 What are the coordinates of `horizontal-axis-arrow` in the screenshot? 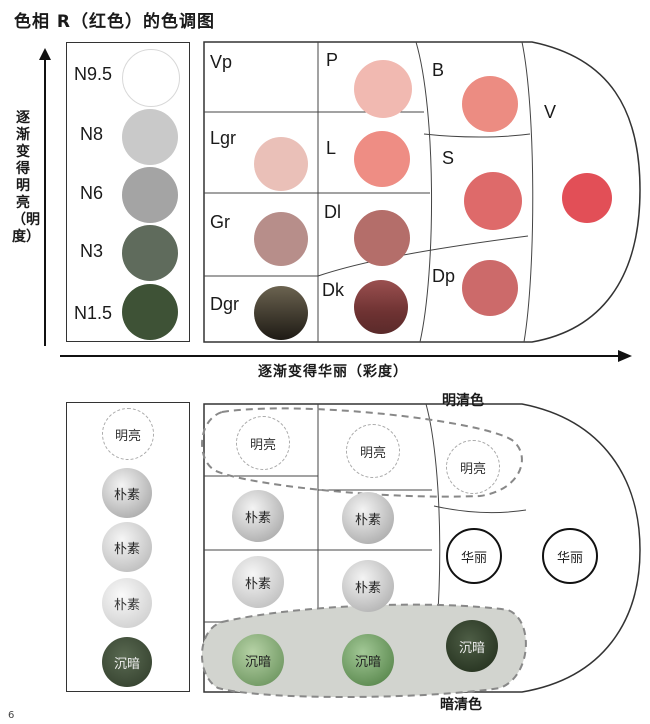 It's located at (346, 356).